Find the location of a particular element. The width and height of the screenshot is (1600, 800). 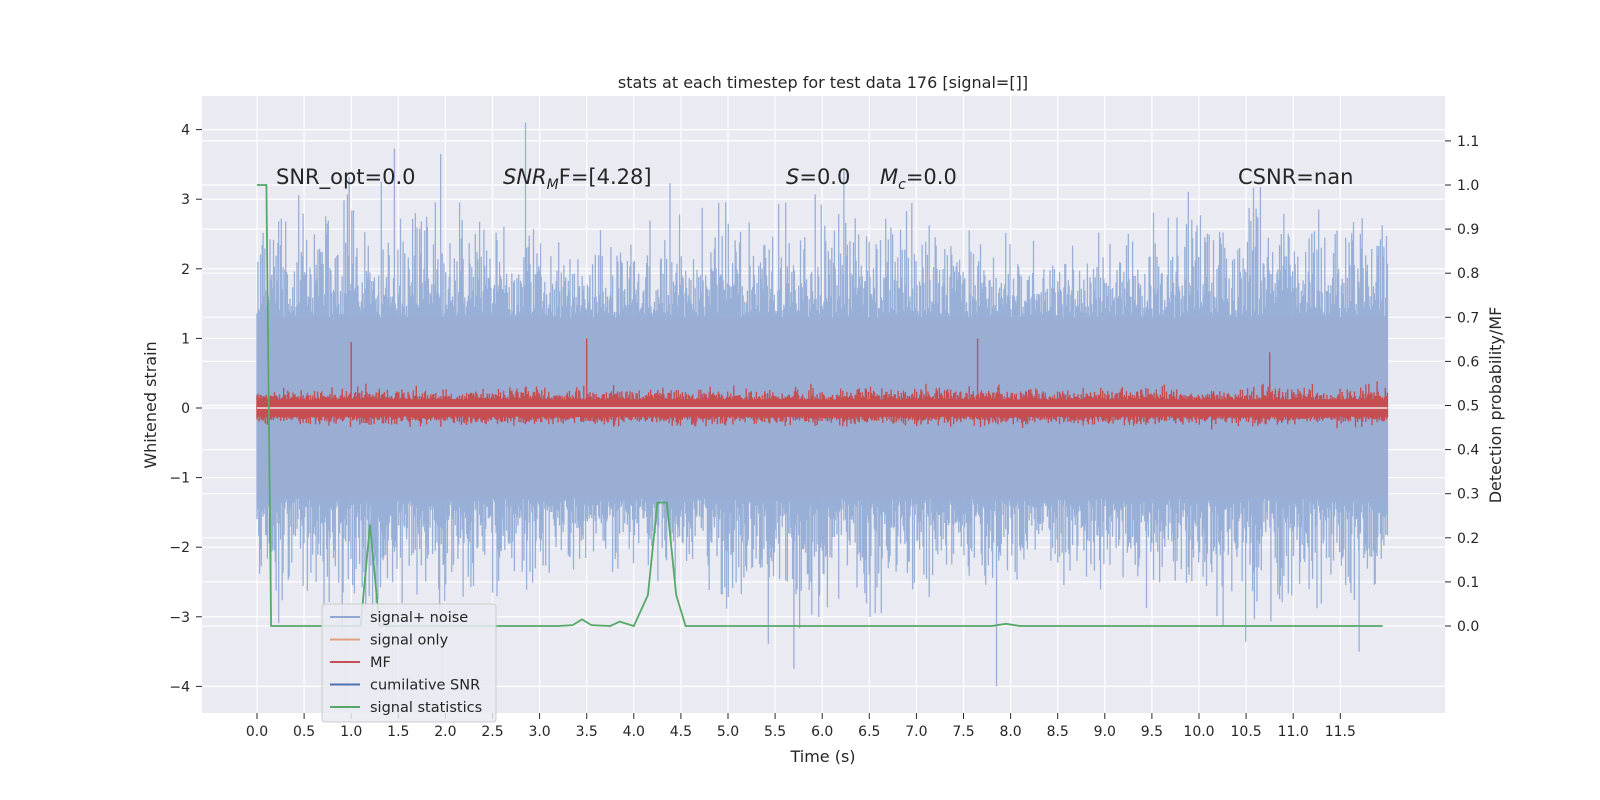

x-tick-label: 4.0 is located at coordinates (634, 732).